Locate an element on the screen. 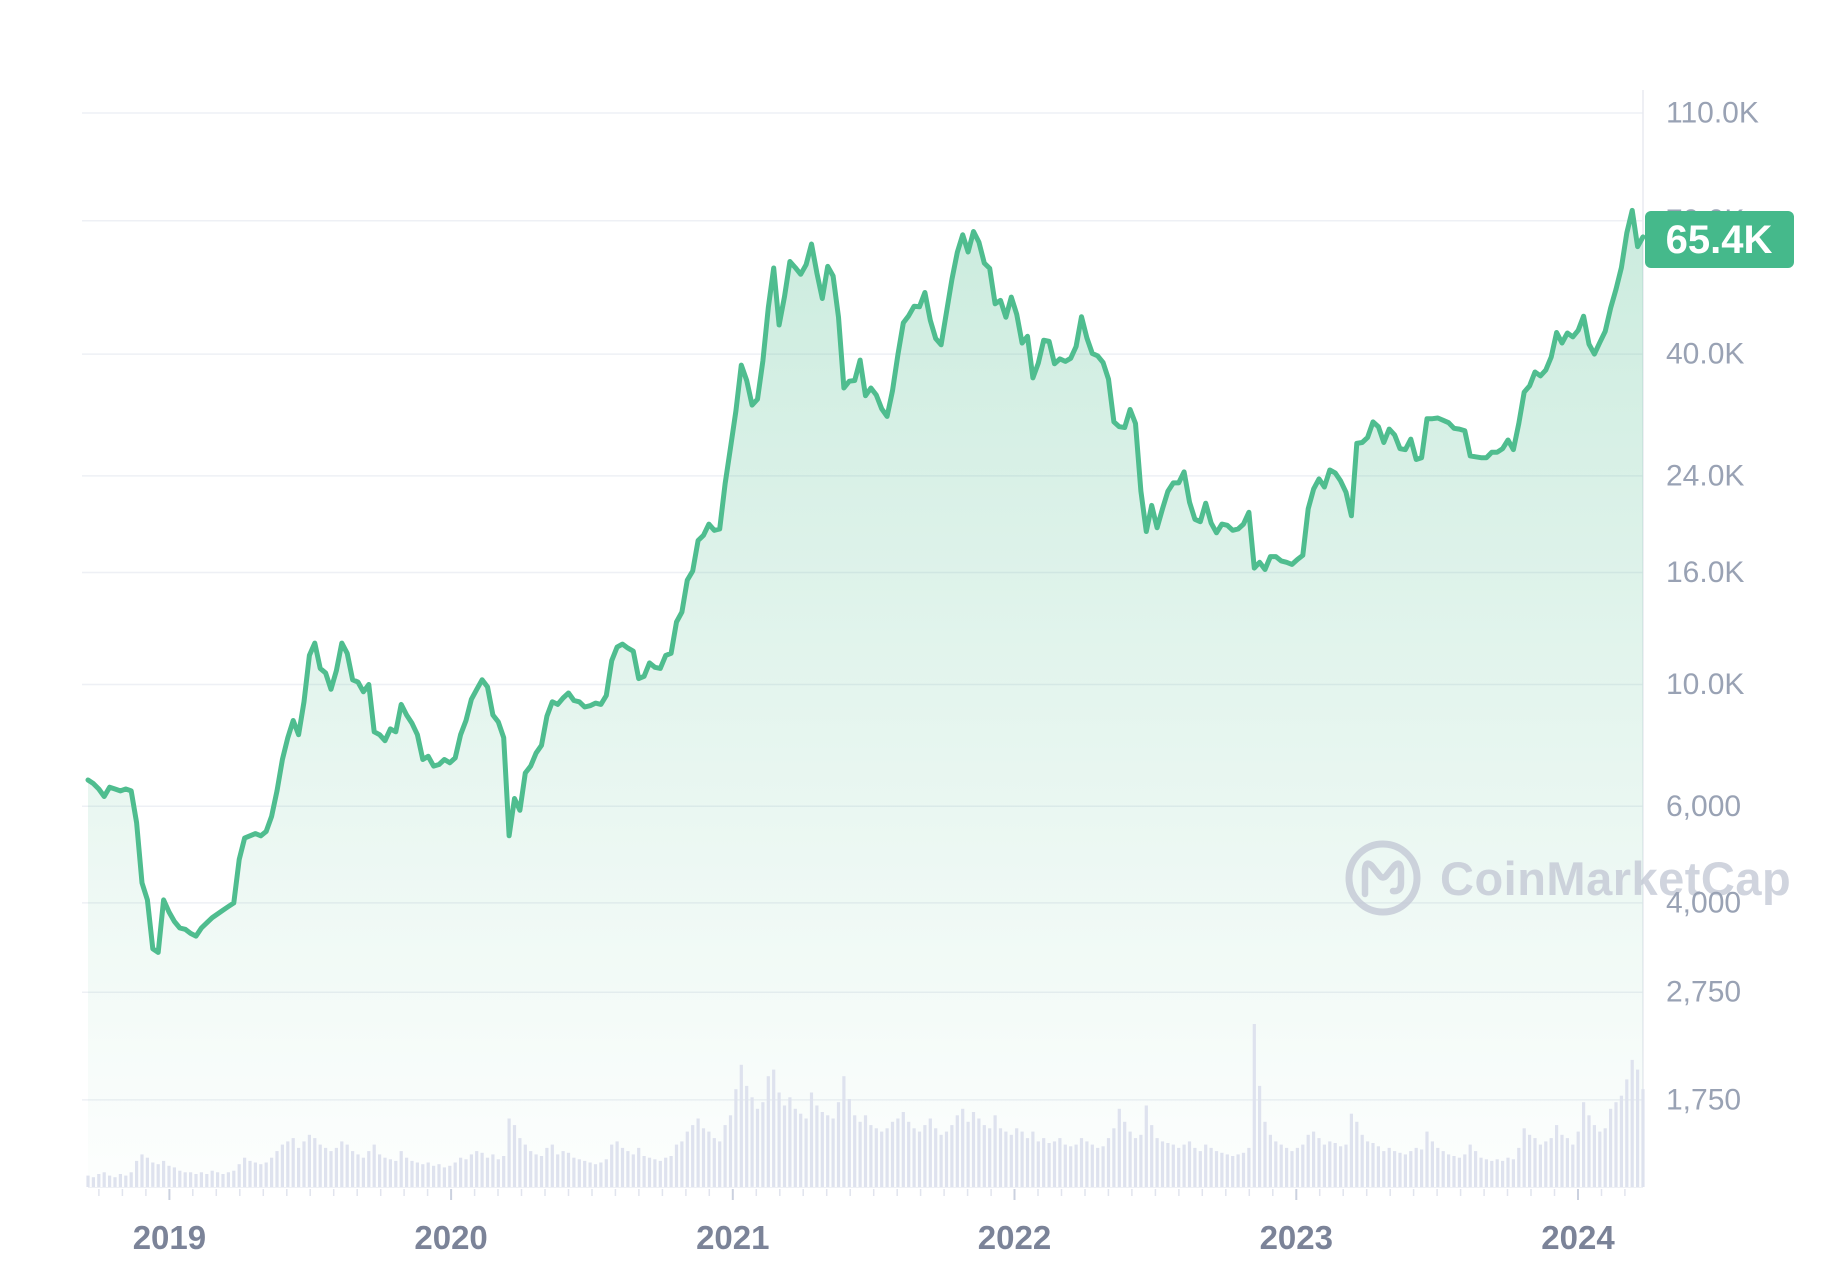  current-price-badge: 65.4K is located at coordinates (1719, 239).